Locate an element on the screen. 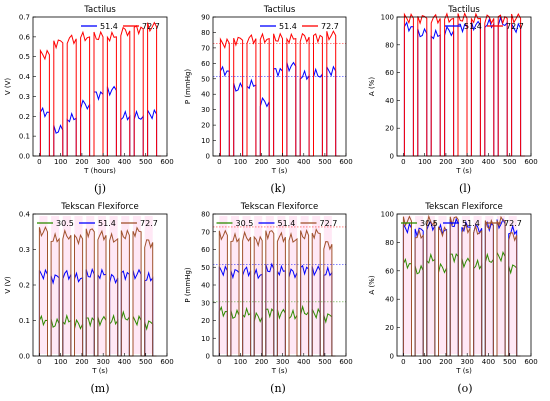 This screenshot has height=401, width=550. x-tick-label: 300 is located at coordinates (467, 162).